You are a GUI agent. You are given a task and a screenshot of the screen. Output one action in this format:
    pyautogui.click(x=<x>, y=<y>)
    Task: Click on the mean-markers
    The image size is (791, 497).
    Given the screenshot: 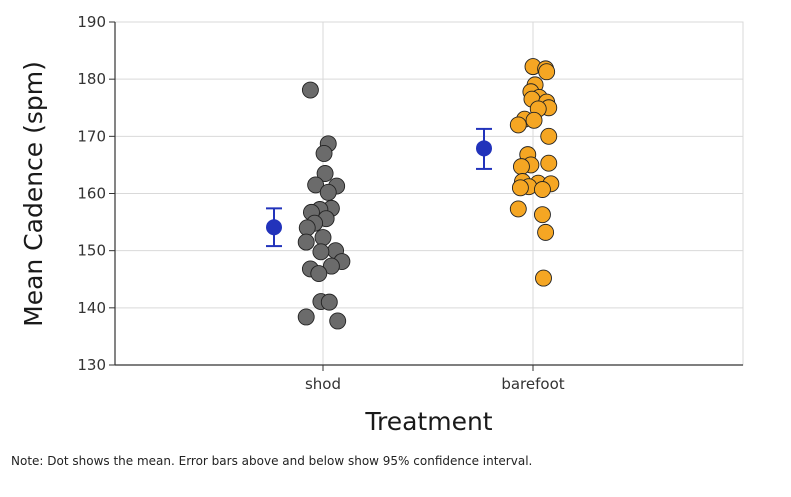 What is the action you would take?
    pyautogui.click(x=379, y=187)
    